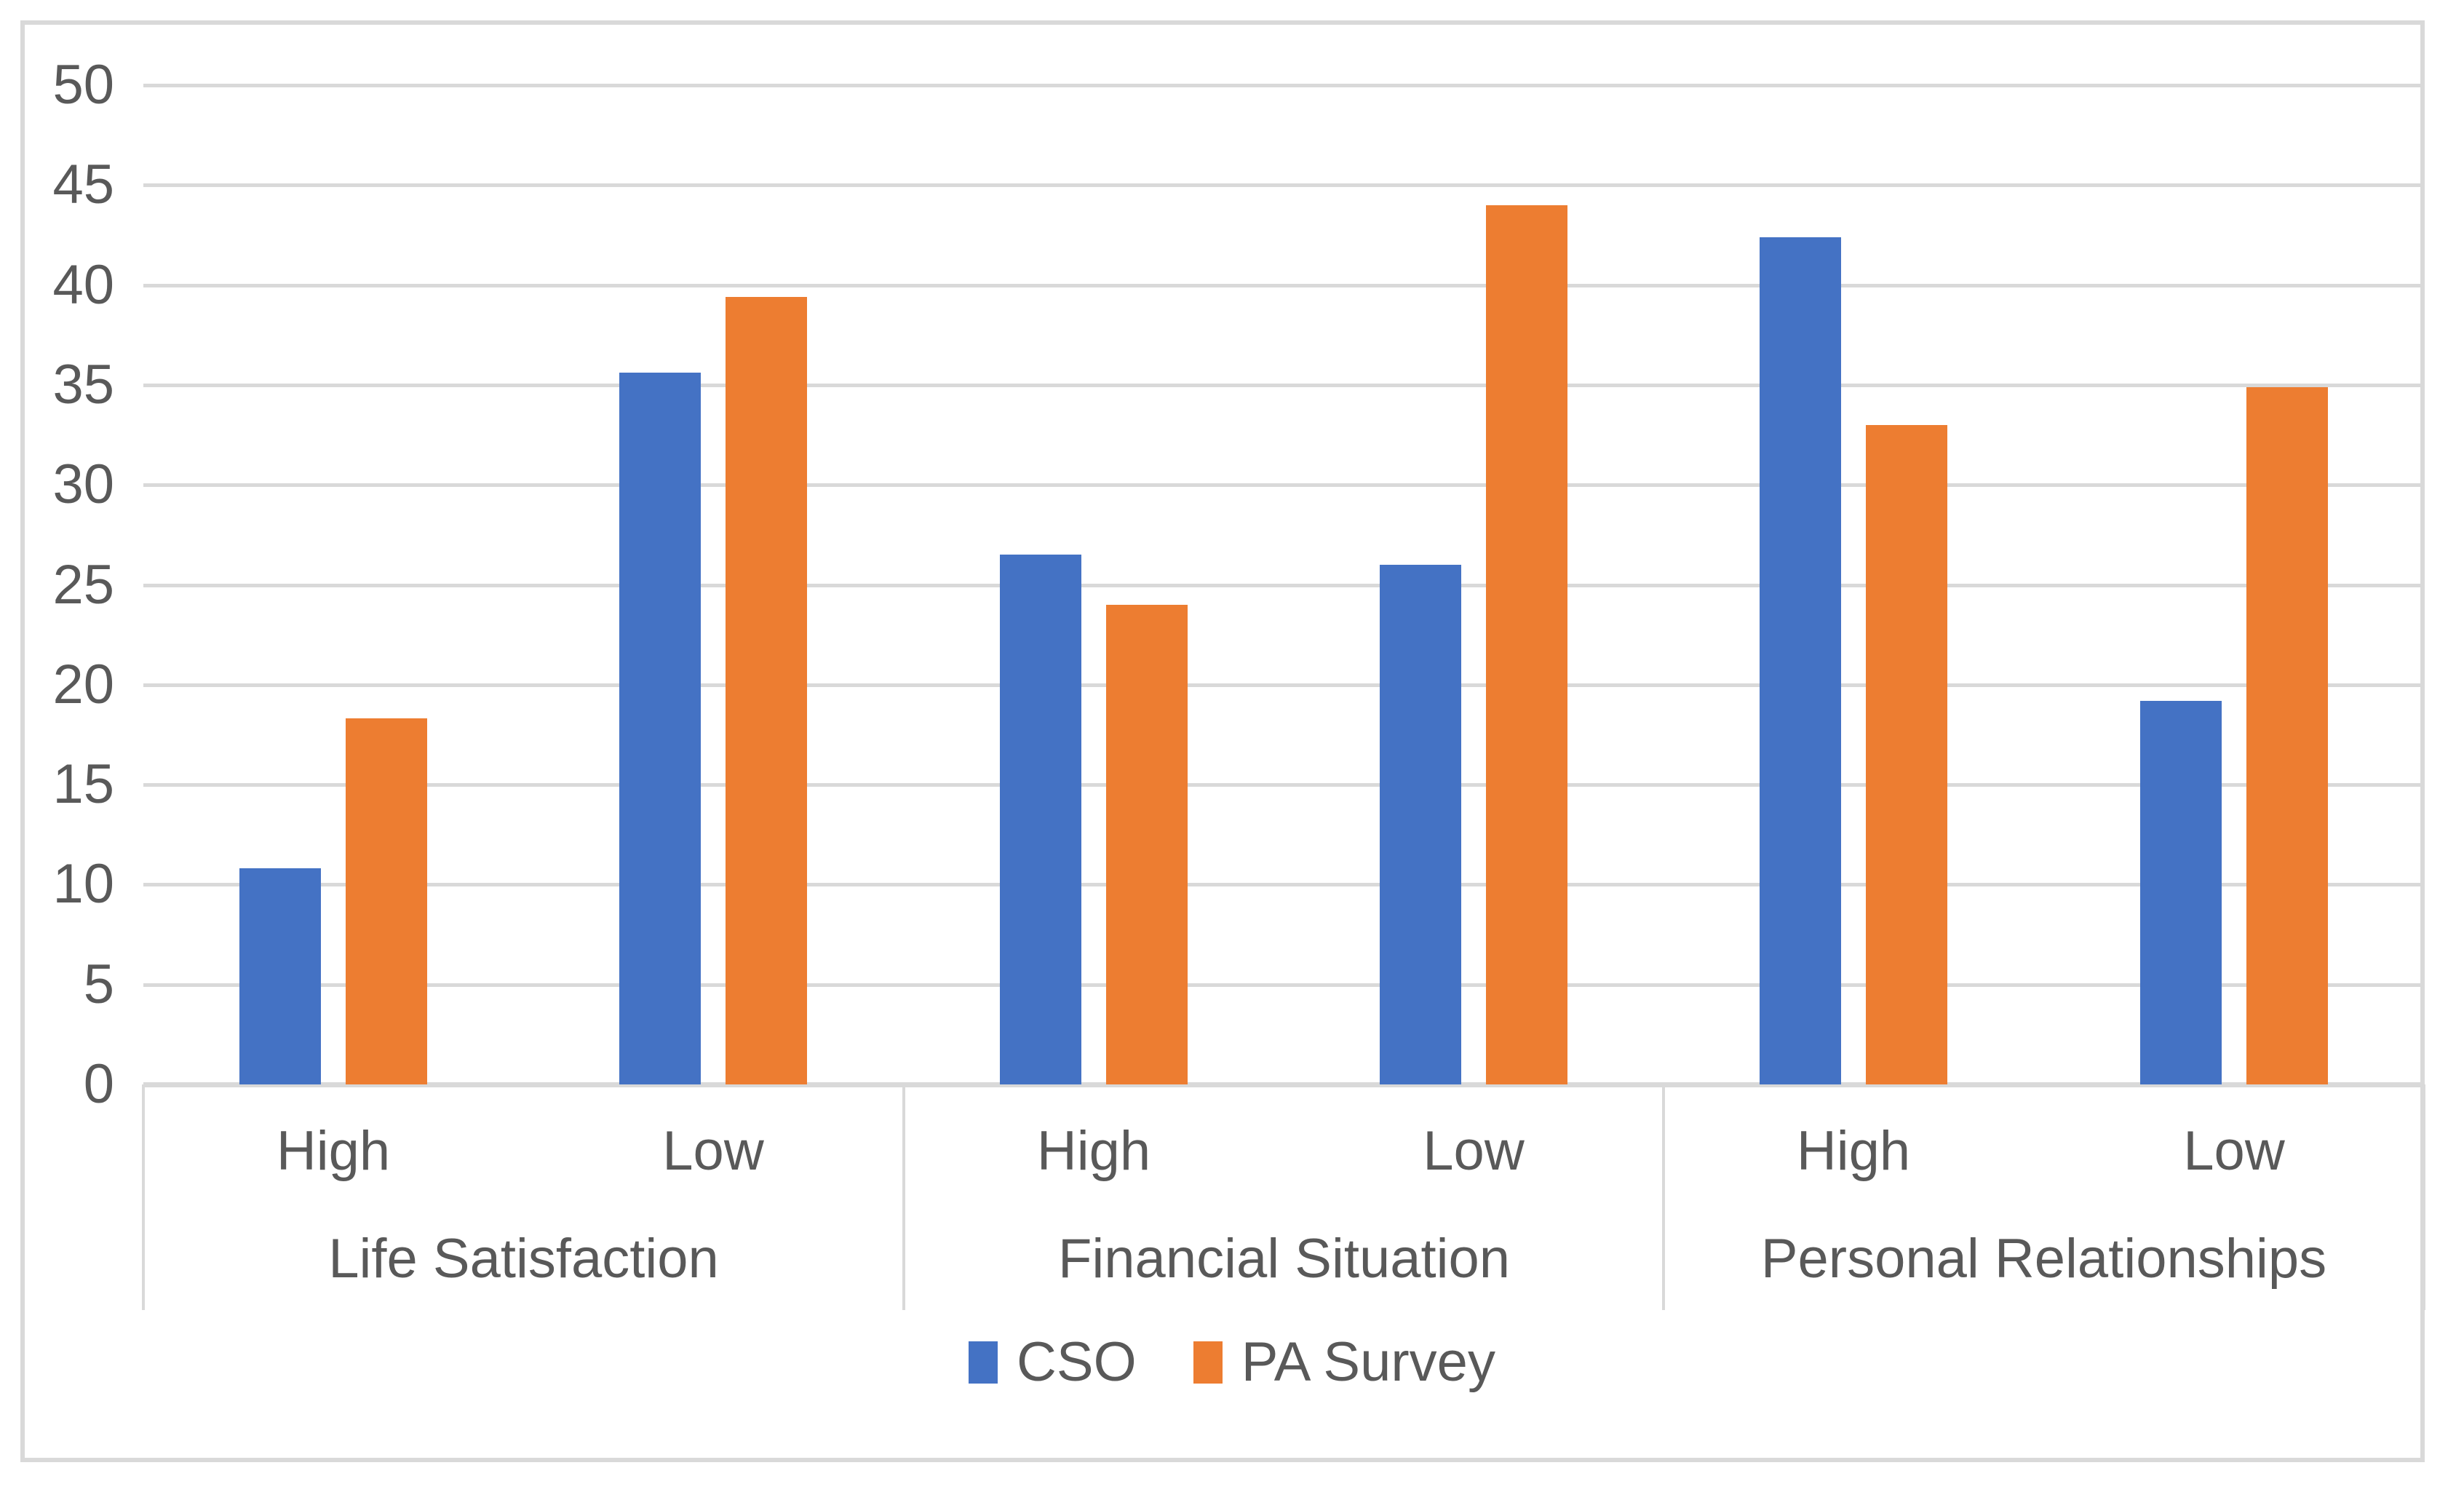 This screenshot has width=2464, height=1492. I want to click on bar-pa-survey-financial-situation-low, so click(1526, 644).